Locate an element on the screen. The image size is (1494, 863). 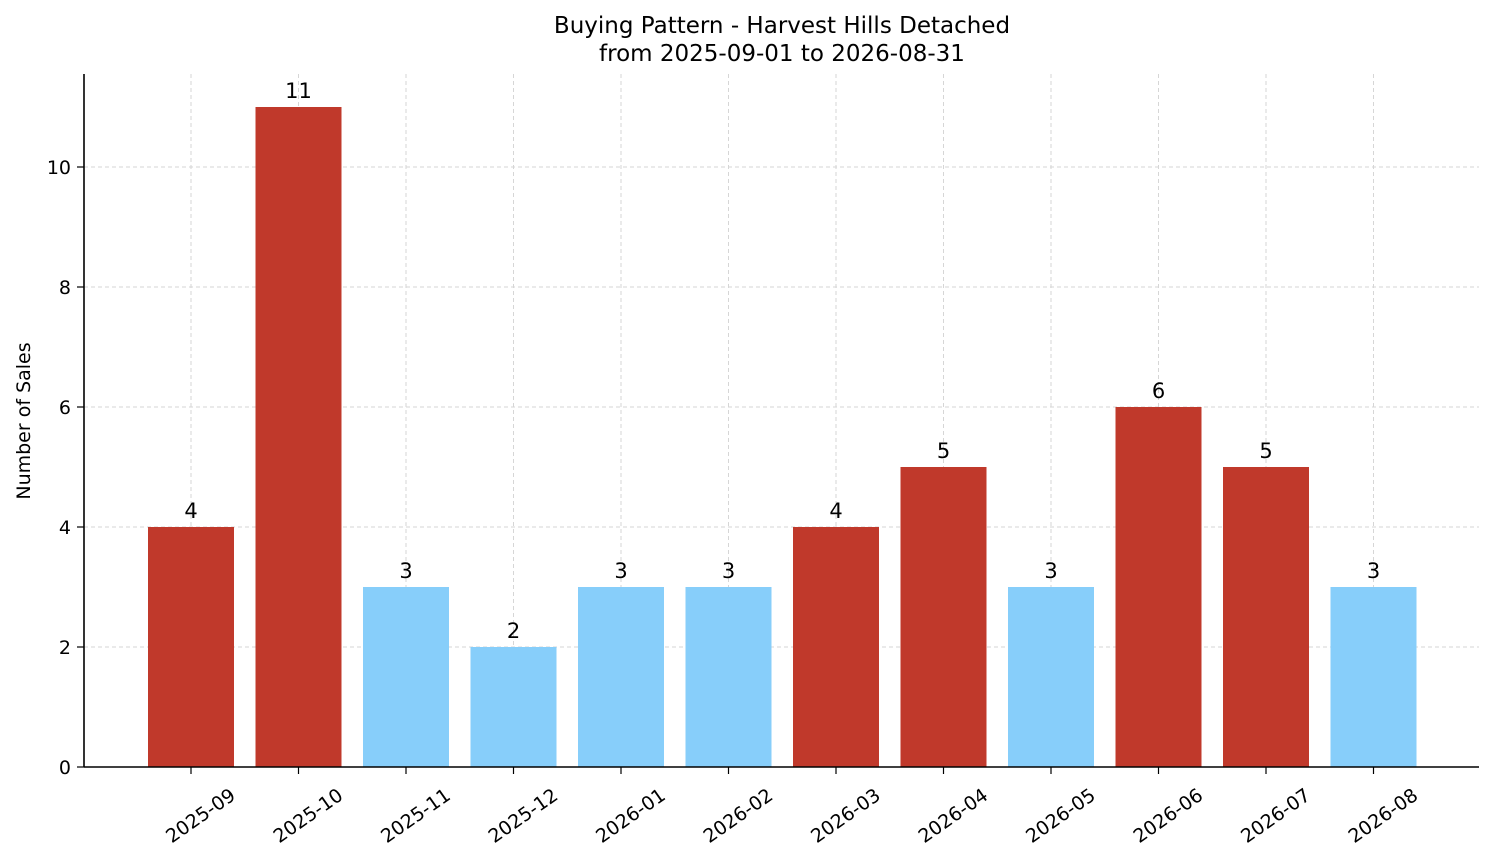
x-tick-label: 2026-02 is located at coordinates (739, 816).